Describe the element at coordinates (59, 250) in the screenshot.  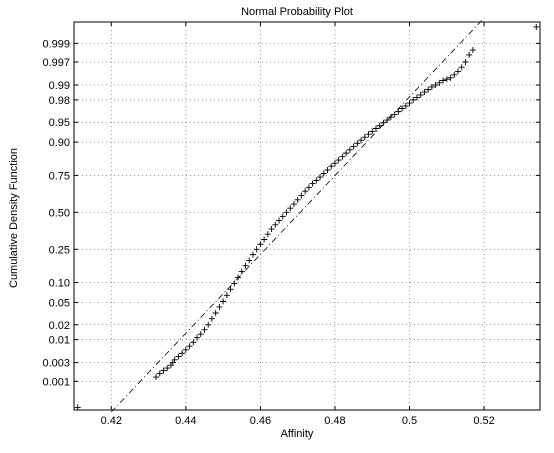
I see `y-tick-label: 0.25` at that location.